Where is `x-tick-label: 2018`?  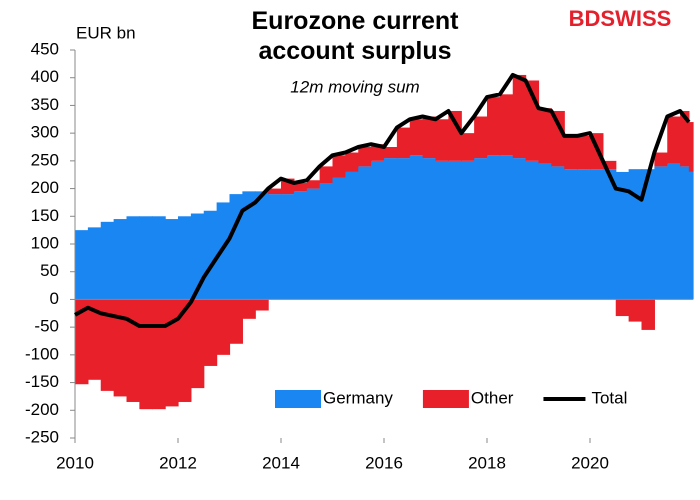
x-tick-label: 2018 is located at coordinates (487, 462).